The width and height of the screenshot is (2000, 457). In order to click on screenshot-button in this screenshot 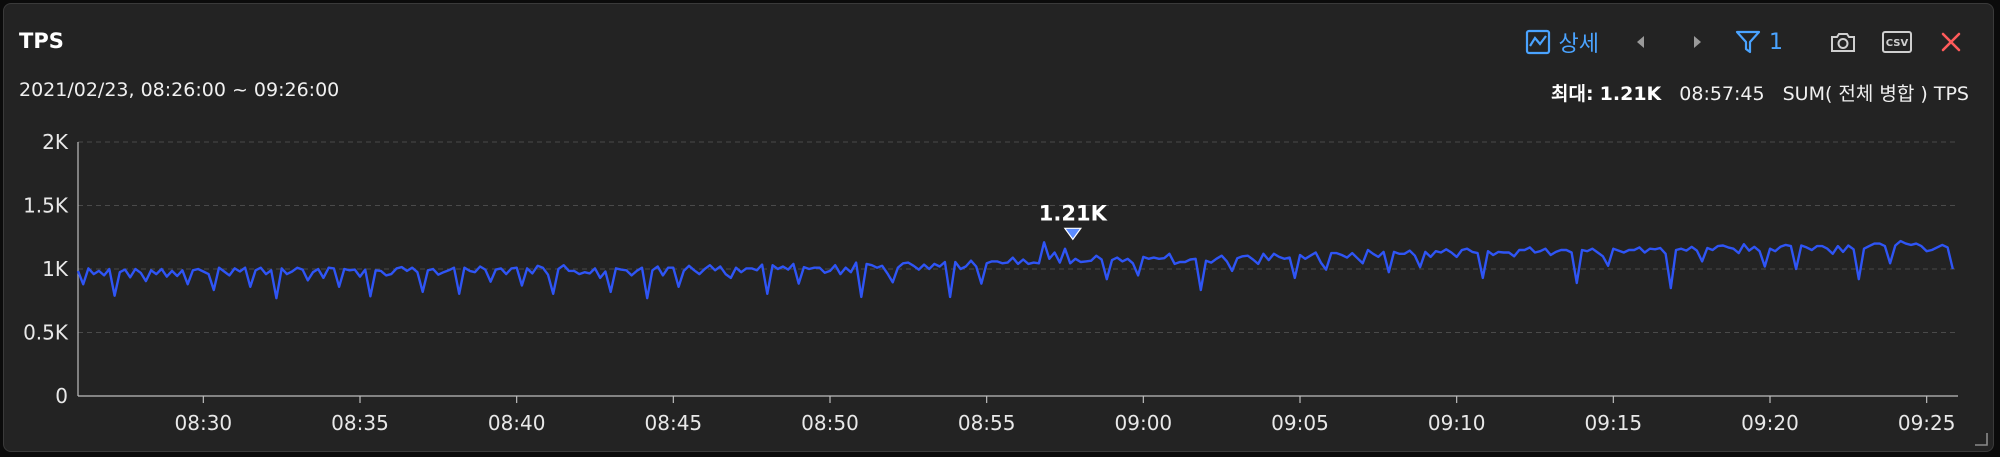, I will do `click(1843, 42)`.